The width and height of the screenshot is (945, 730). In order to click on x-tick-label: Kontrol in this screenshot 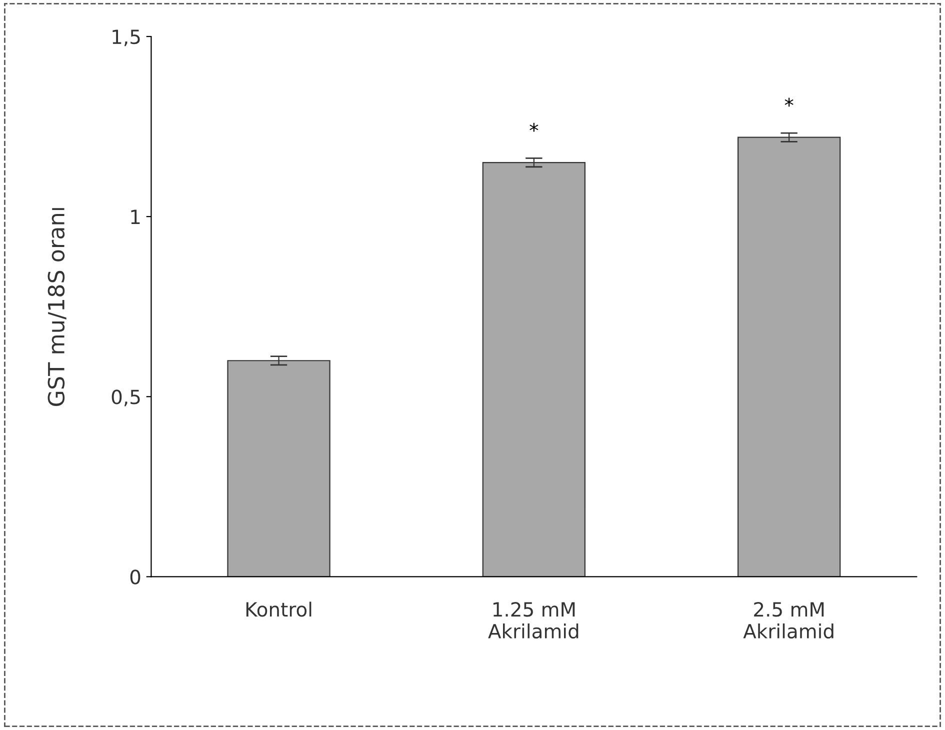, I will do `click(279, 609)`.